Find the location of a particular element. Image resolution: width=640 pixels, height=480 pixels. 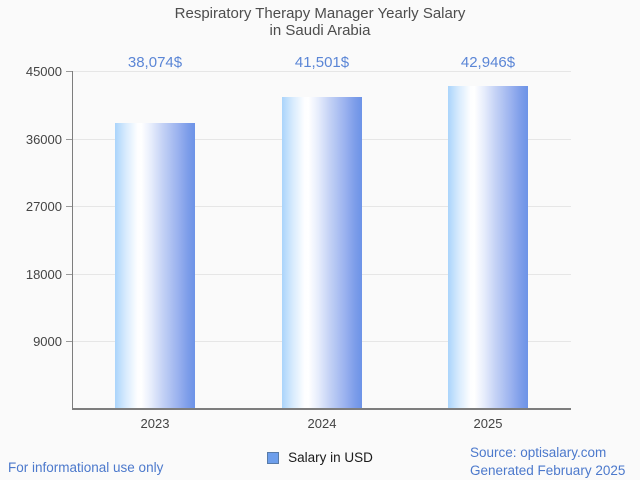

y-tick-label: 9000 is located at coordinates (47, 341).